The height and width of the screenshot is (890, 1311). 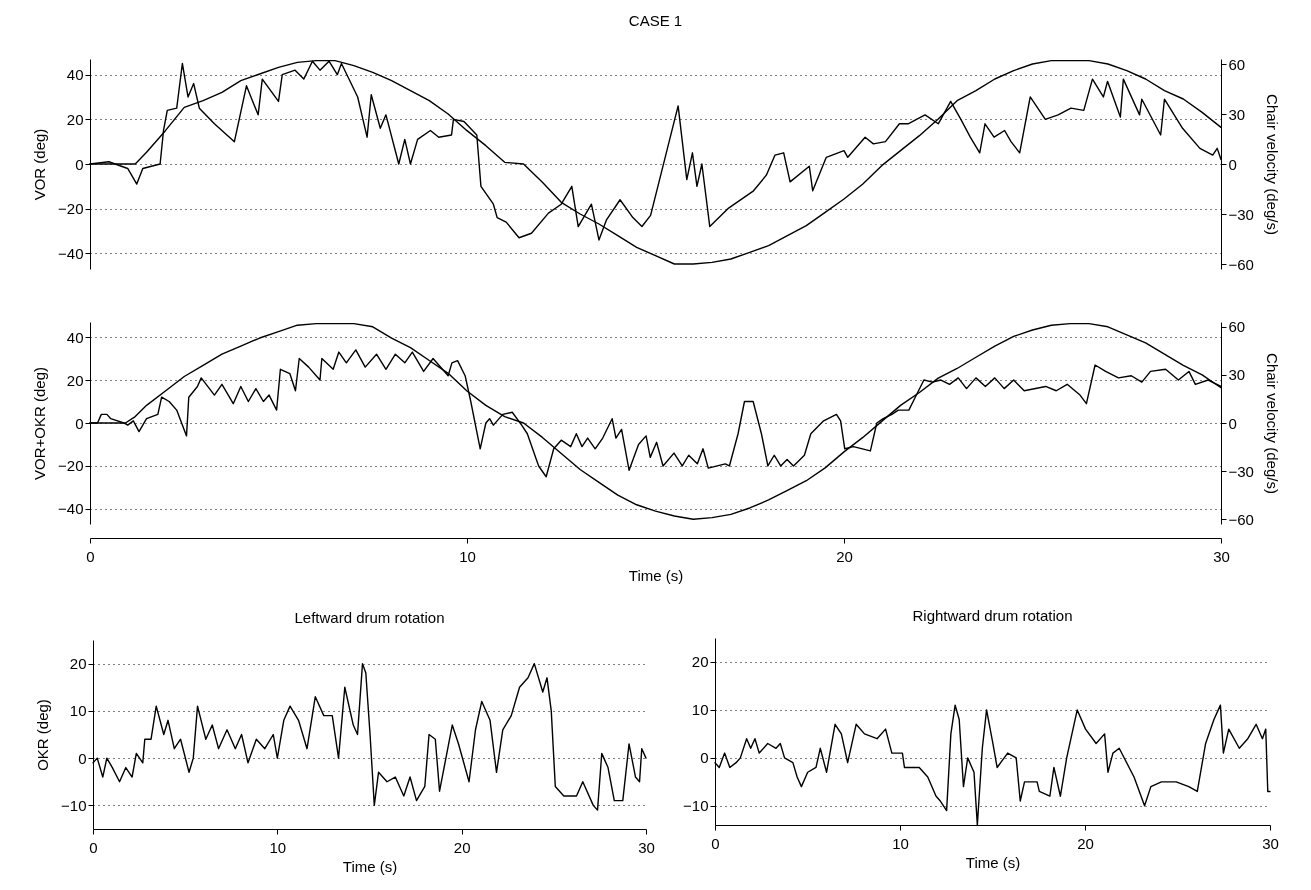 I want to click on y-axis-title: VOR+OKR (deg), so click(x=40, y=423).